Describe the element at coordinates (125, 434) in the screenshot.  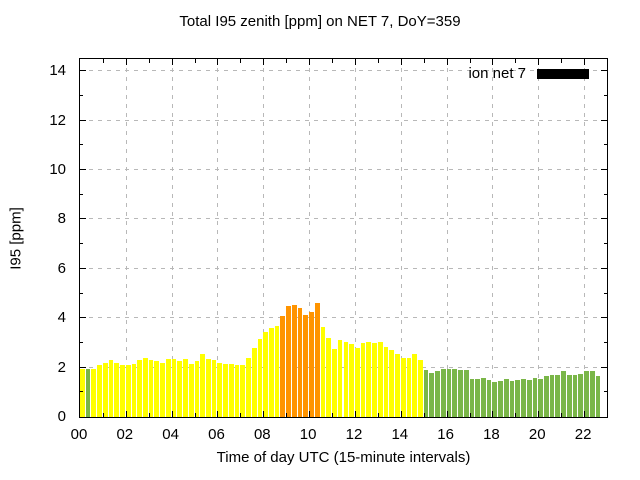
I see `x-tick-label: 02` at that location.